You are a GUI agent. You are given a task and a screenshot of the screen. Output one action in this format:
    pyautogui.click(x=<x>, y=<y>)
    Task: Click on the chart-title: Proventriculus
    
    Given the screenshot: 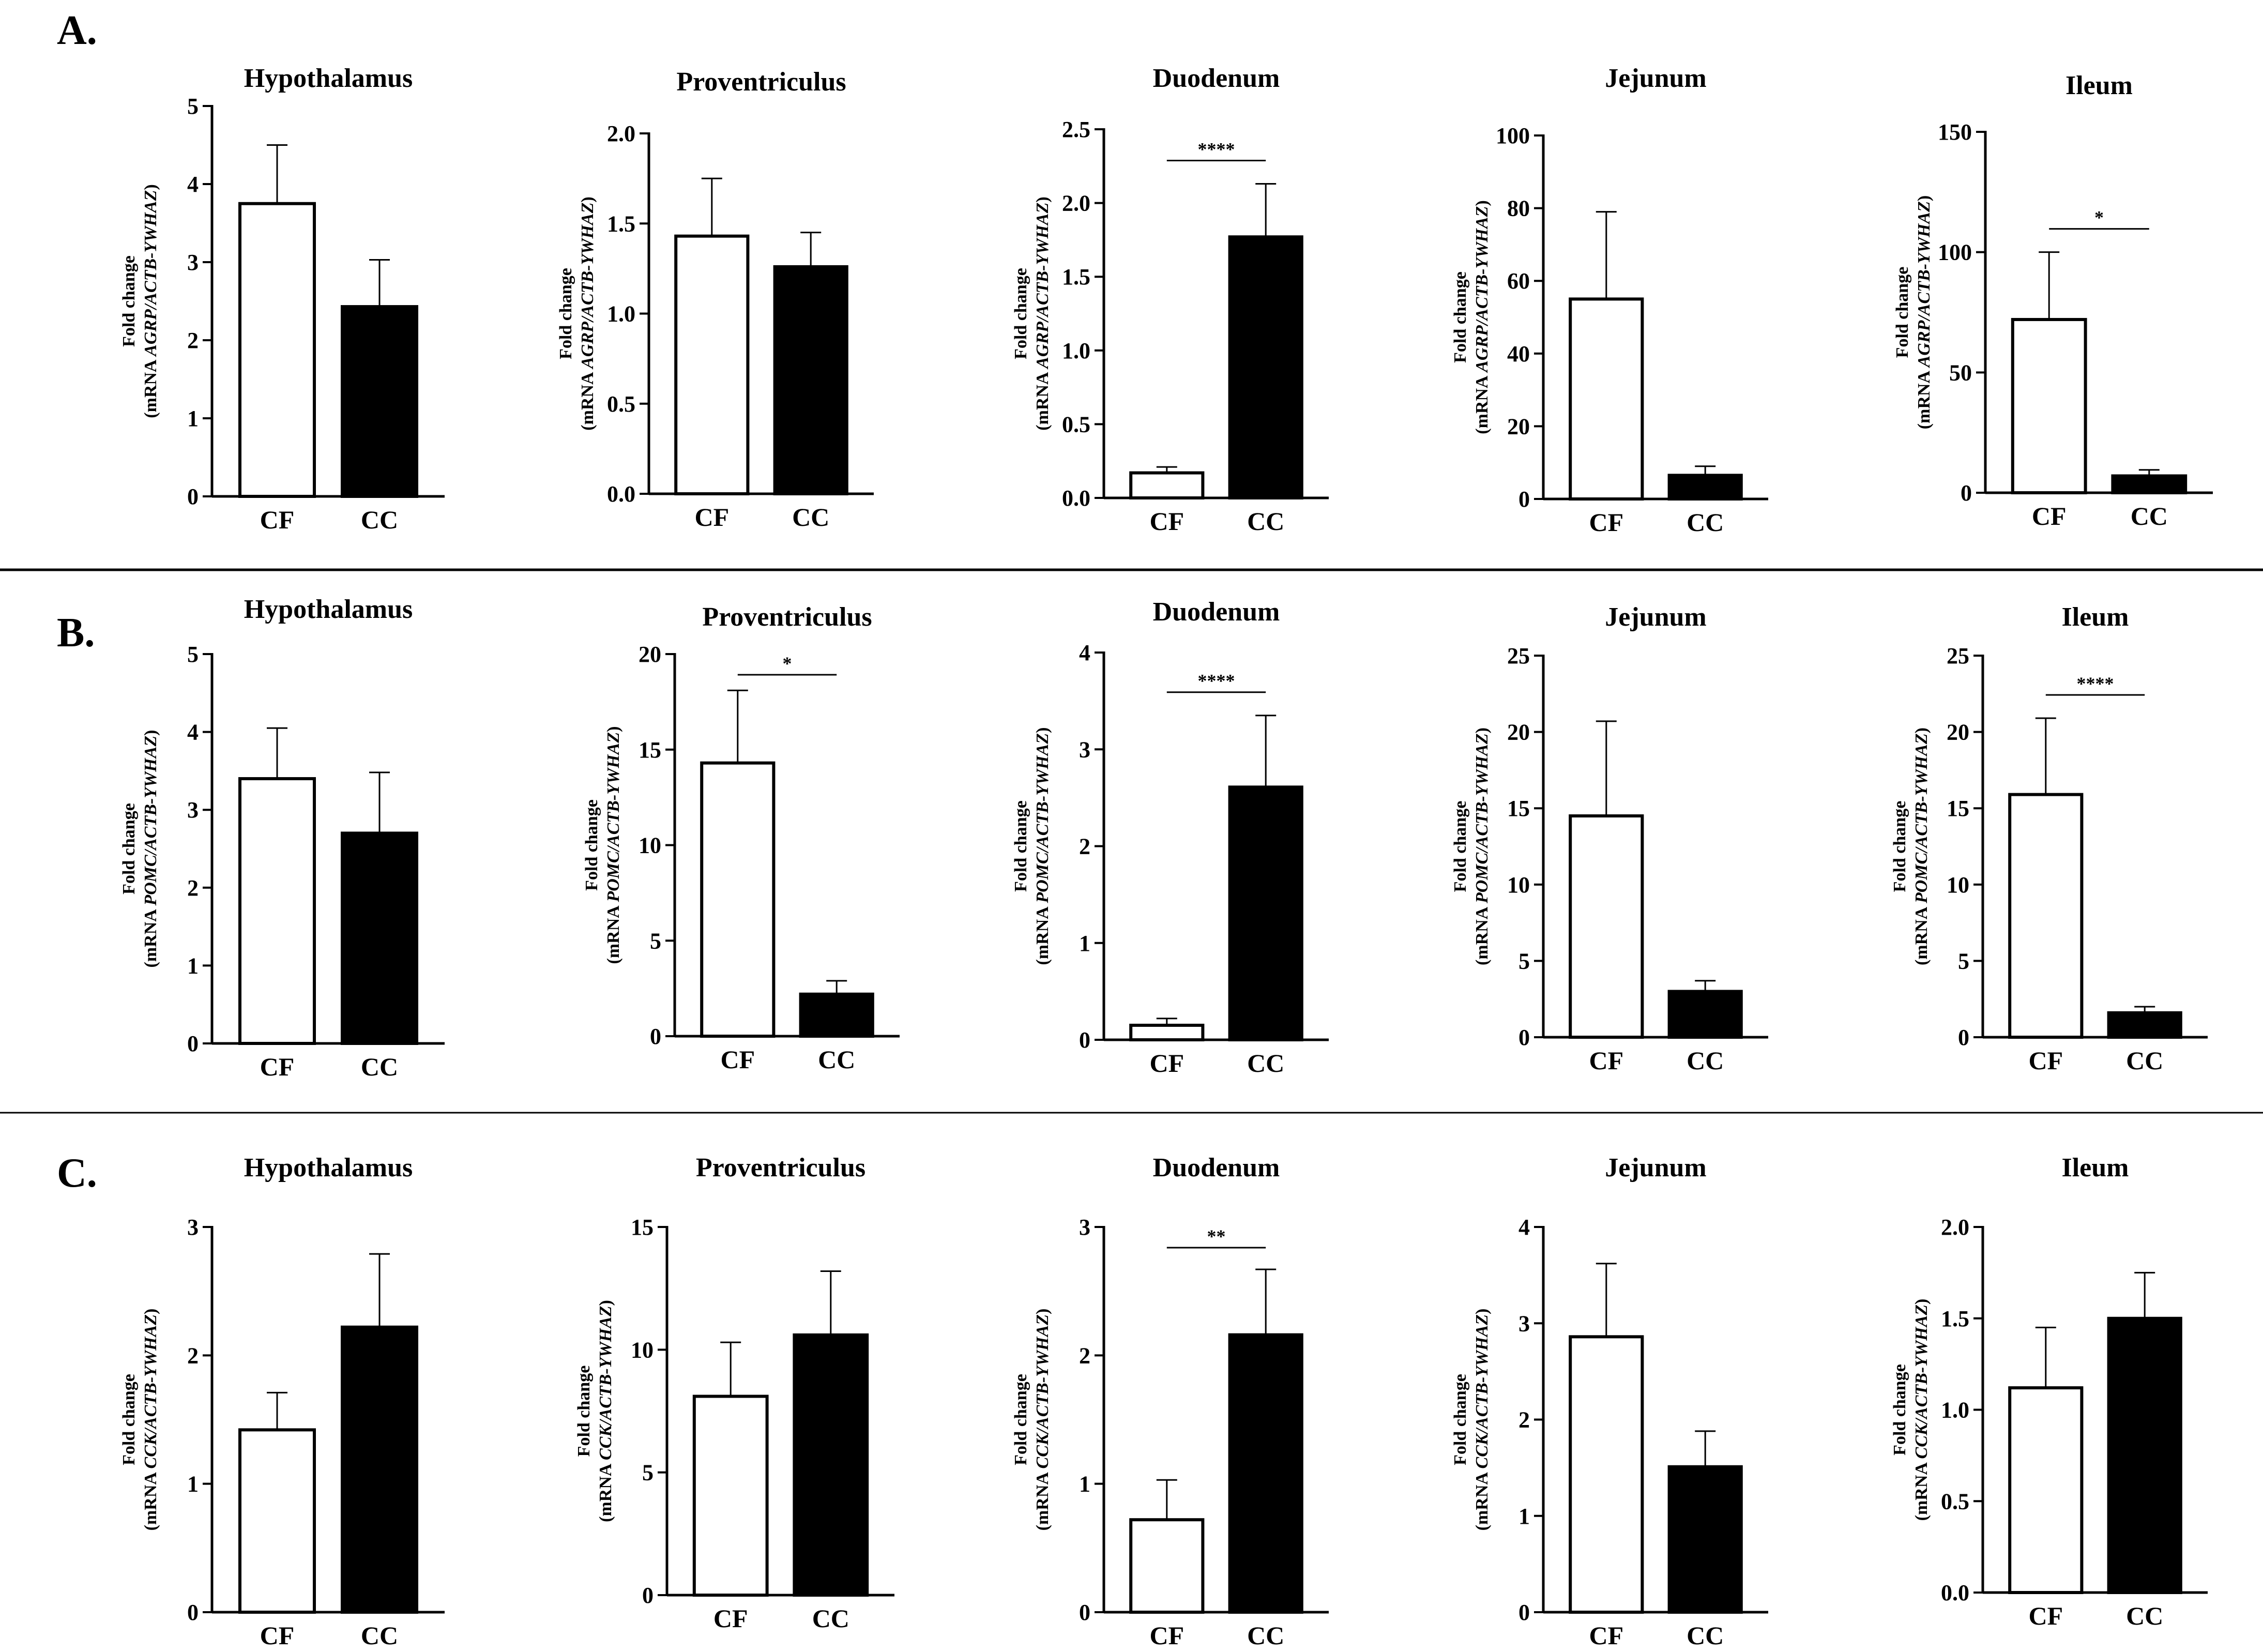 What is the action you would take?
    pyautogui.click(x=761, y=82)
    